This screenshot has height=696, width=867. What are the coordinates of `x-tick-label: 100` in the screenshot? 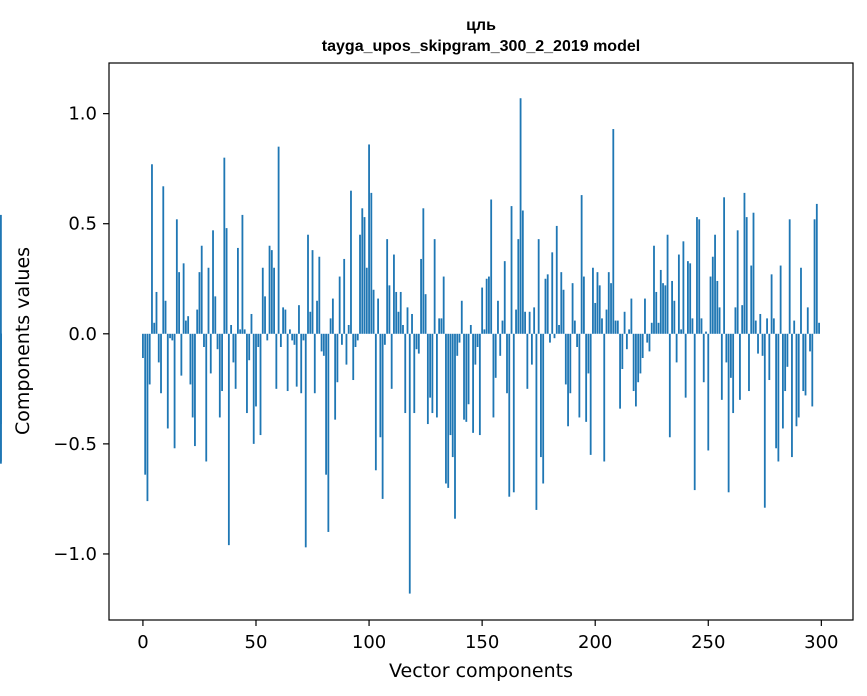 It's located at (369, 642).